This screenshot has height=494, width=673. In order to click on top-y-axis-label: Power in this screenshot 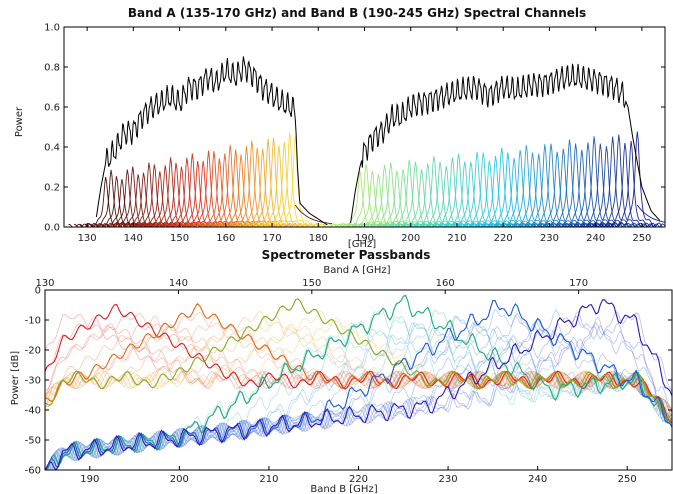, I will do `click(19, 121)`.